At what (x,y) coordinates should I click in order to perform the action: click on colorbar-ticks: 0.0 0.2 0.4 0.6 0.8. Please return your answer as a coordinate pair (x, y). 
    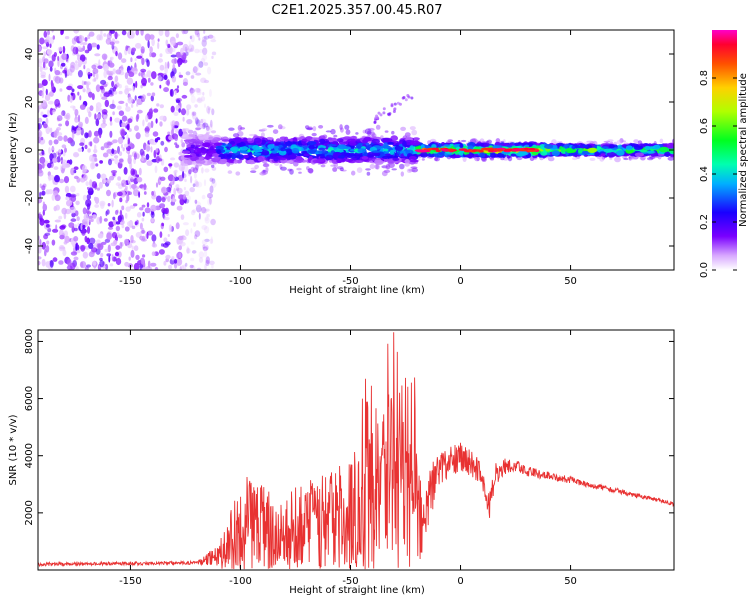
    Looking at the image, I should click on (718, 174).